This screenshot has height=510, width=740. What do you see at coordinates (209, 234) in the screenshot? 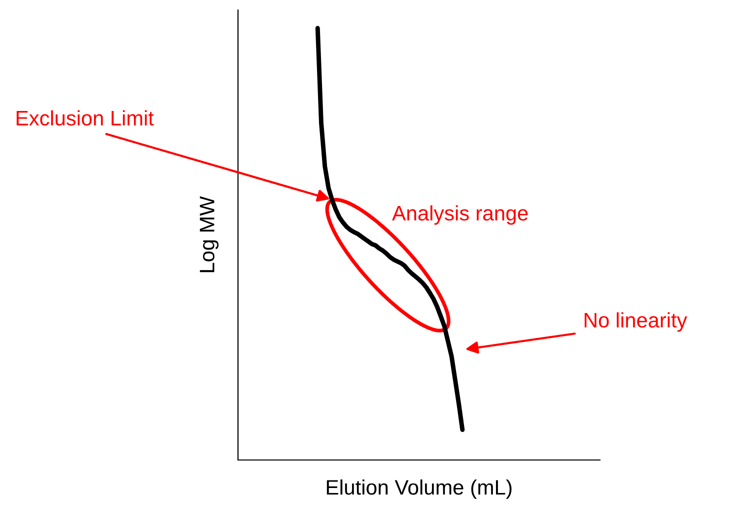
I see `y-axis-title: Log MW` at bounding box center [209, 234].